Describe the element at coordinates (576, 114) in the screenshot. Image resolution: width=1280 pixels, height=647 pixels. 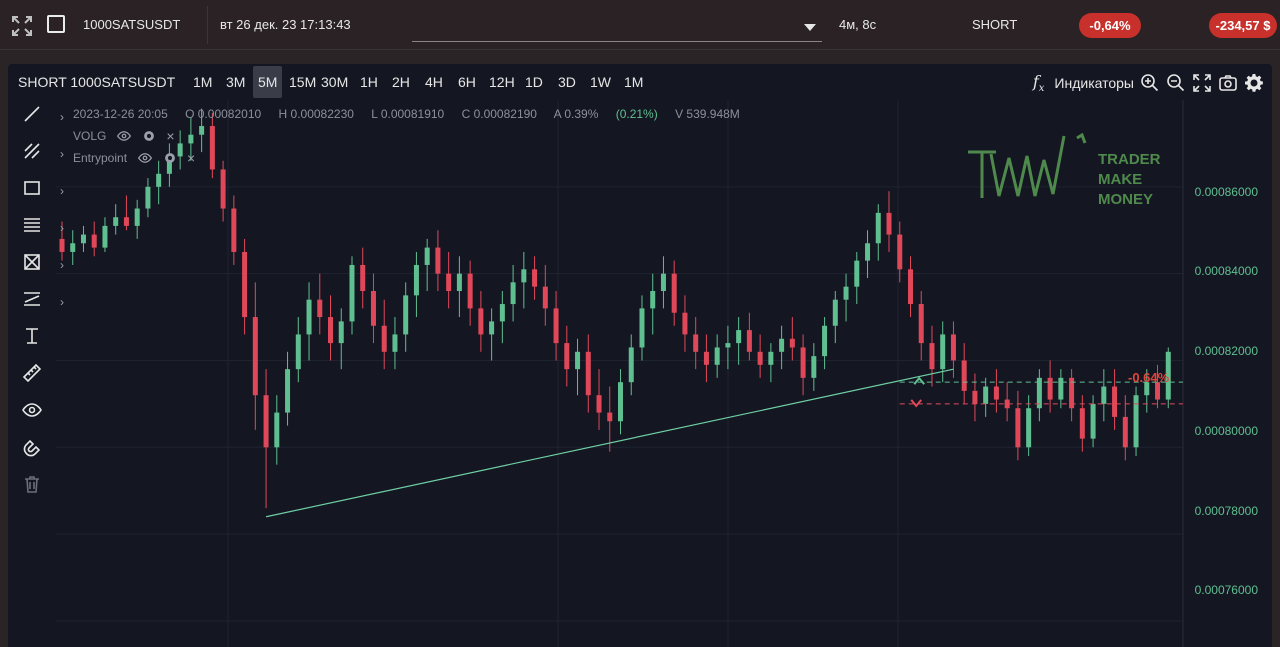
I see `ohlc-amplitude: A 0.39%` at that location.